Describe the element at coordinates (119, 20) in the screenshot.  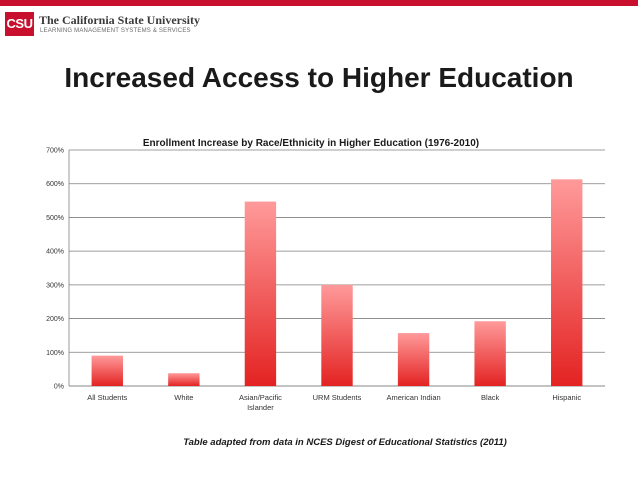
I see `org-name: The California State University` at that location.